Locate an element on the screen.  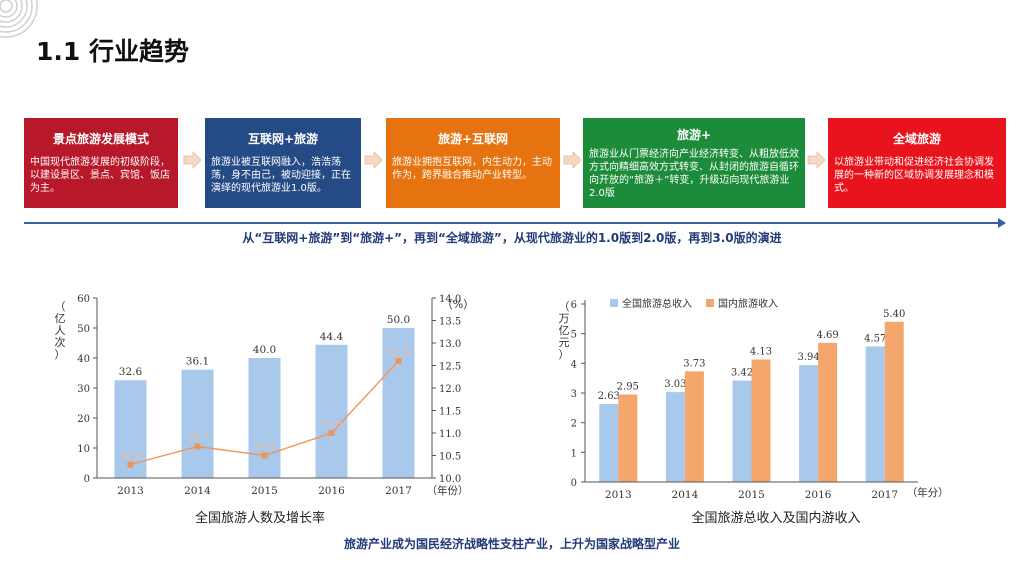
flow-box-scenic: 景点旅游发展模式 中国现代旅游发展的初级阶段，以建设景区、景点、宾馆、饭店为主。 is located at coordinates (101, 163).